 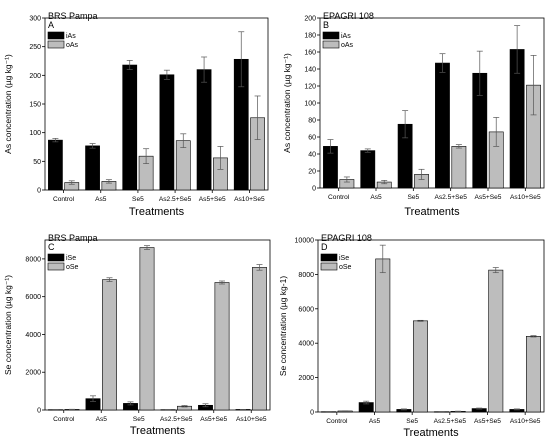 What do you see at coordinates (312, 155) in the screenshot?
I see `y-tick-label: 40` at bounding box center [312, 155].